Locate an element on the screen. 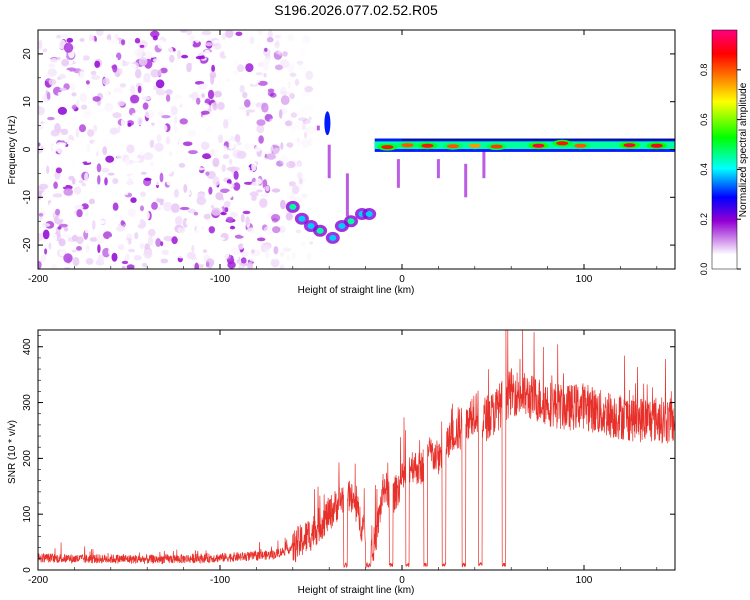 Image resolution: width=750 pixels, height=600 pixels. colorbar-tick-label: 0.8 is located at coordinates (704, 70).